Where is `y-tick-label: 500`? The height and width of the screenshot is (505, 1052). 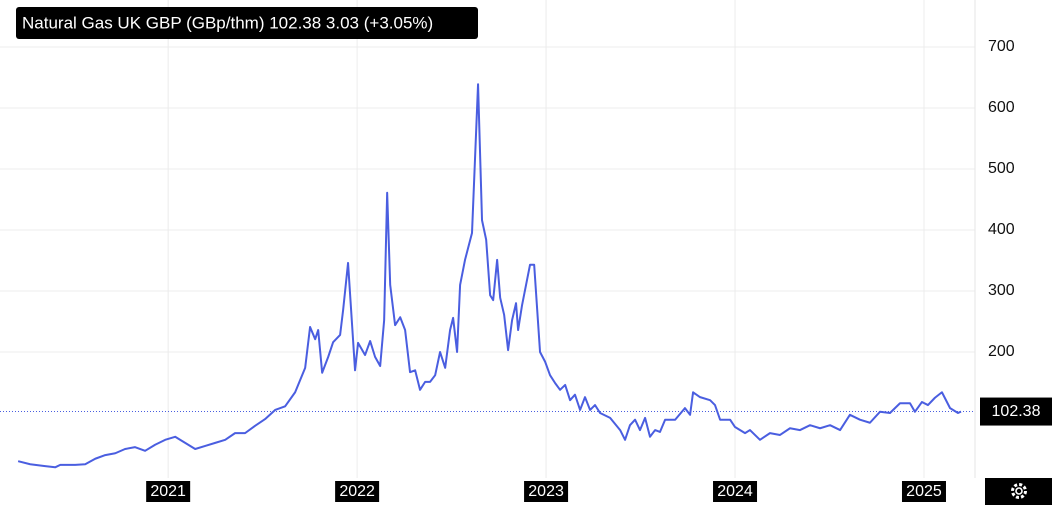
y-tick-label: 500 is located at coordinates (1001, 168).